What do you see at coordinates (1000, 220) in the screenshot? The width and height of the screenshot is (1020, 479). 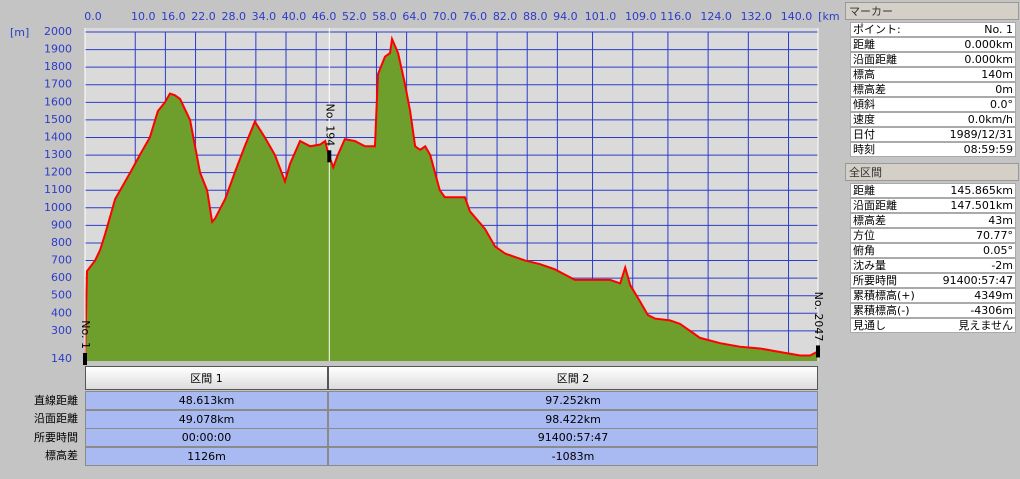 I see `panel-value: 43m` at bounding box center [1000, 220].